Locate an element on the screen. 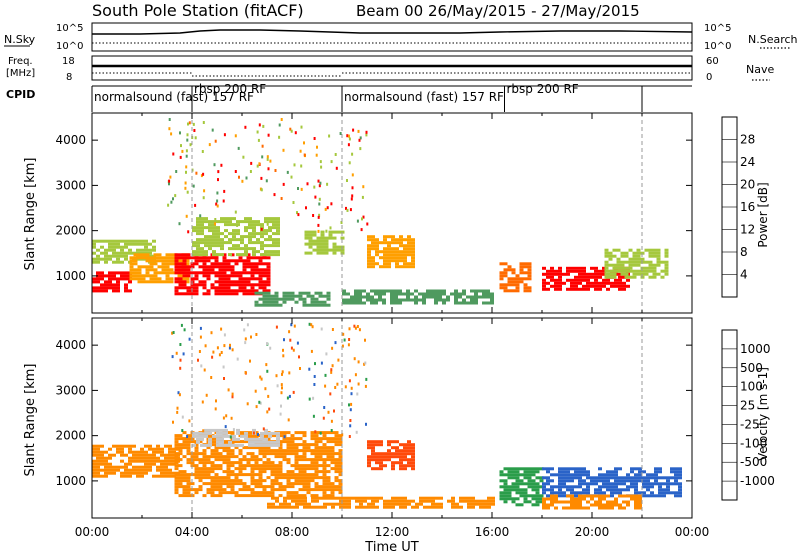 This screenshot has width=800, height=554. y-tick-label: 3000 is located at coordinates (70, 390).